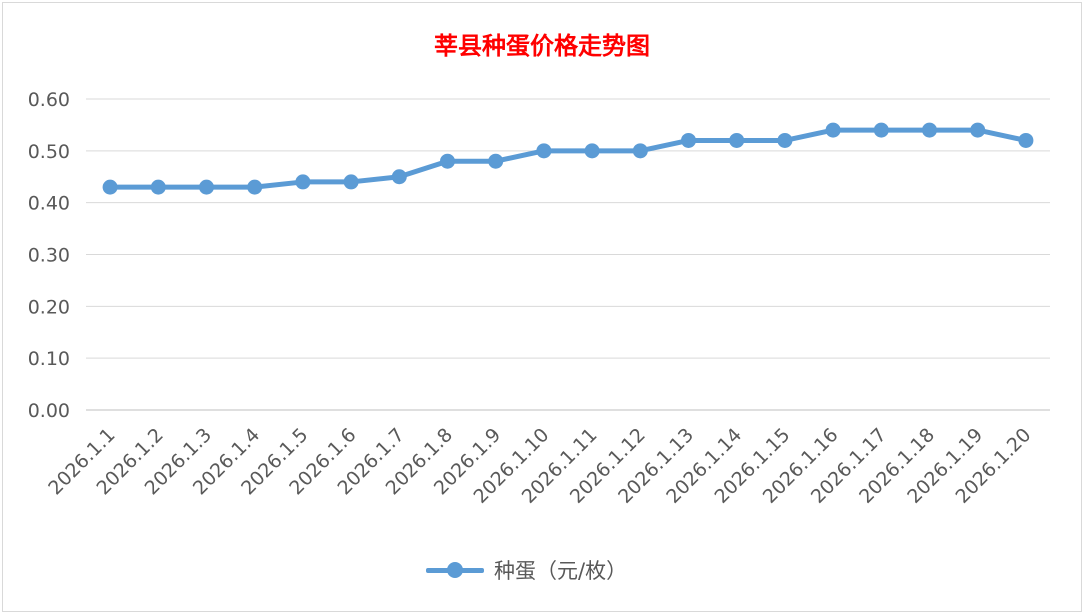 The height and width of the screenshot is (614, 1084). I want to click on chart-title: 莘县种蛋价格走势图, so click(542, 45).